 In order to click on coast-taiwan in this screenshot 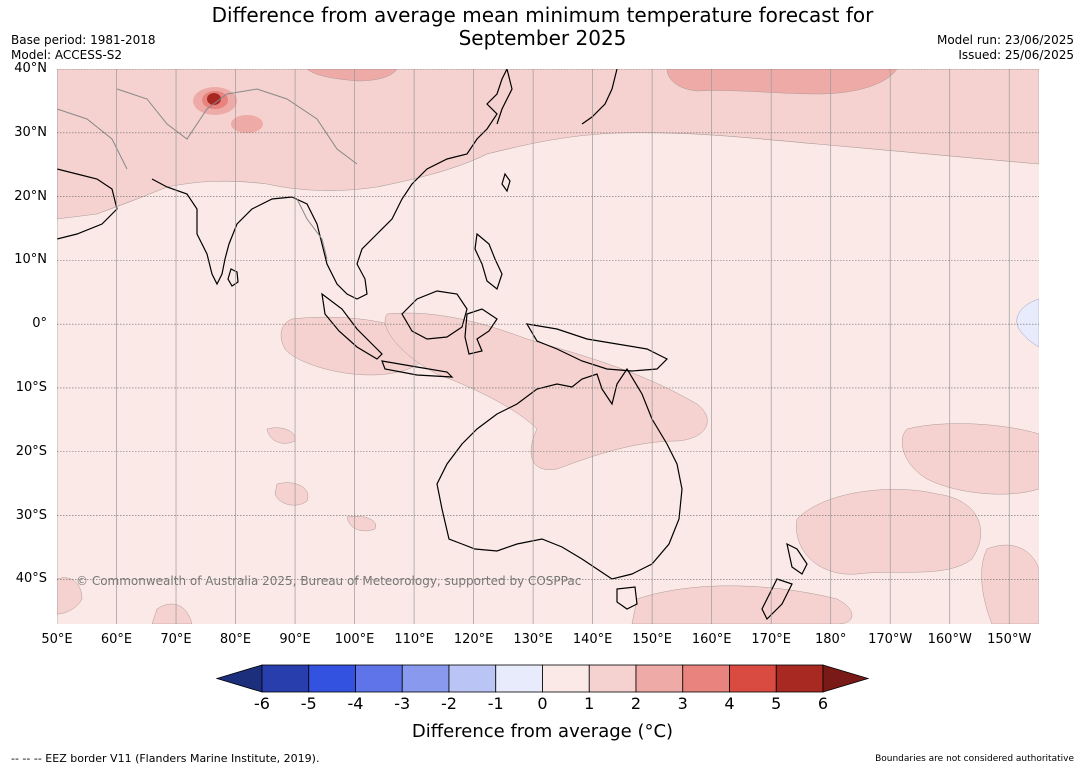, I will do `click(506, 182)`.